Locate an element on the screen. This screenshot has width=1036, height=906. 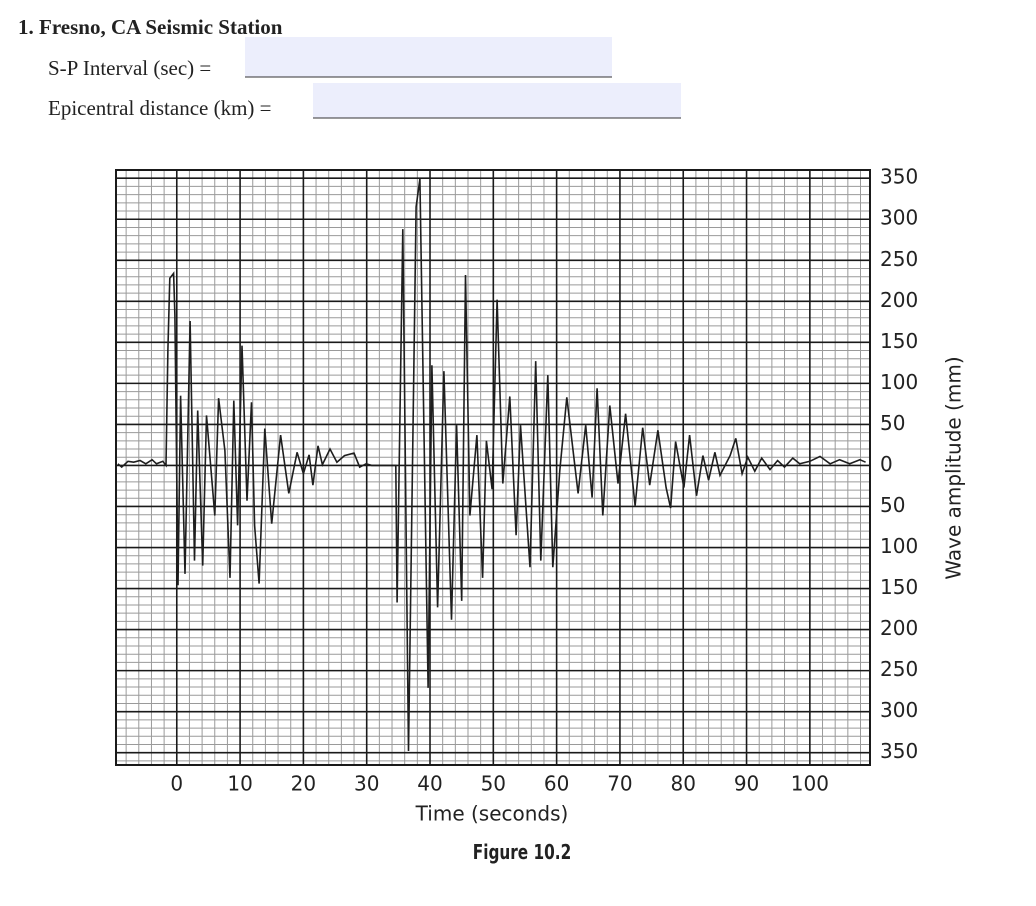
figure-caption: Figure 10.2 is located at coordinates (522, 853).